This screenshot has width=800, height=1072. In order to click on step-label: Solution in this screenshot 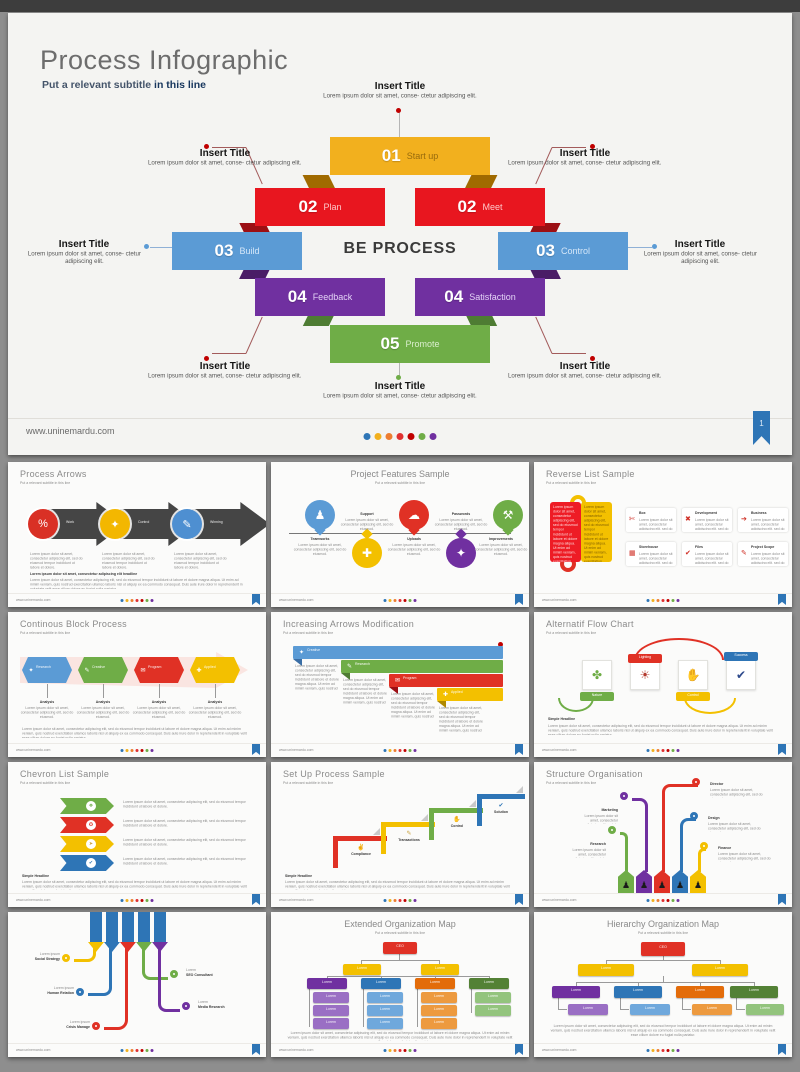, I will do `click(501, 812)`.